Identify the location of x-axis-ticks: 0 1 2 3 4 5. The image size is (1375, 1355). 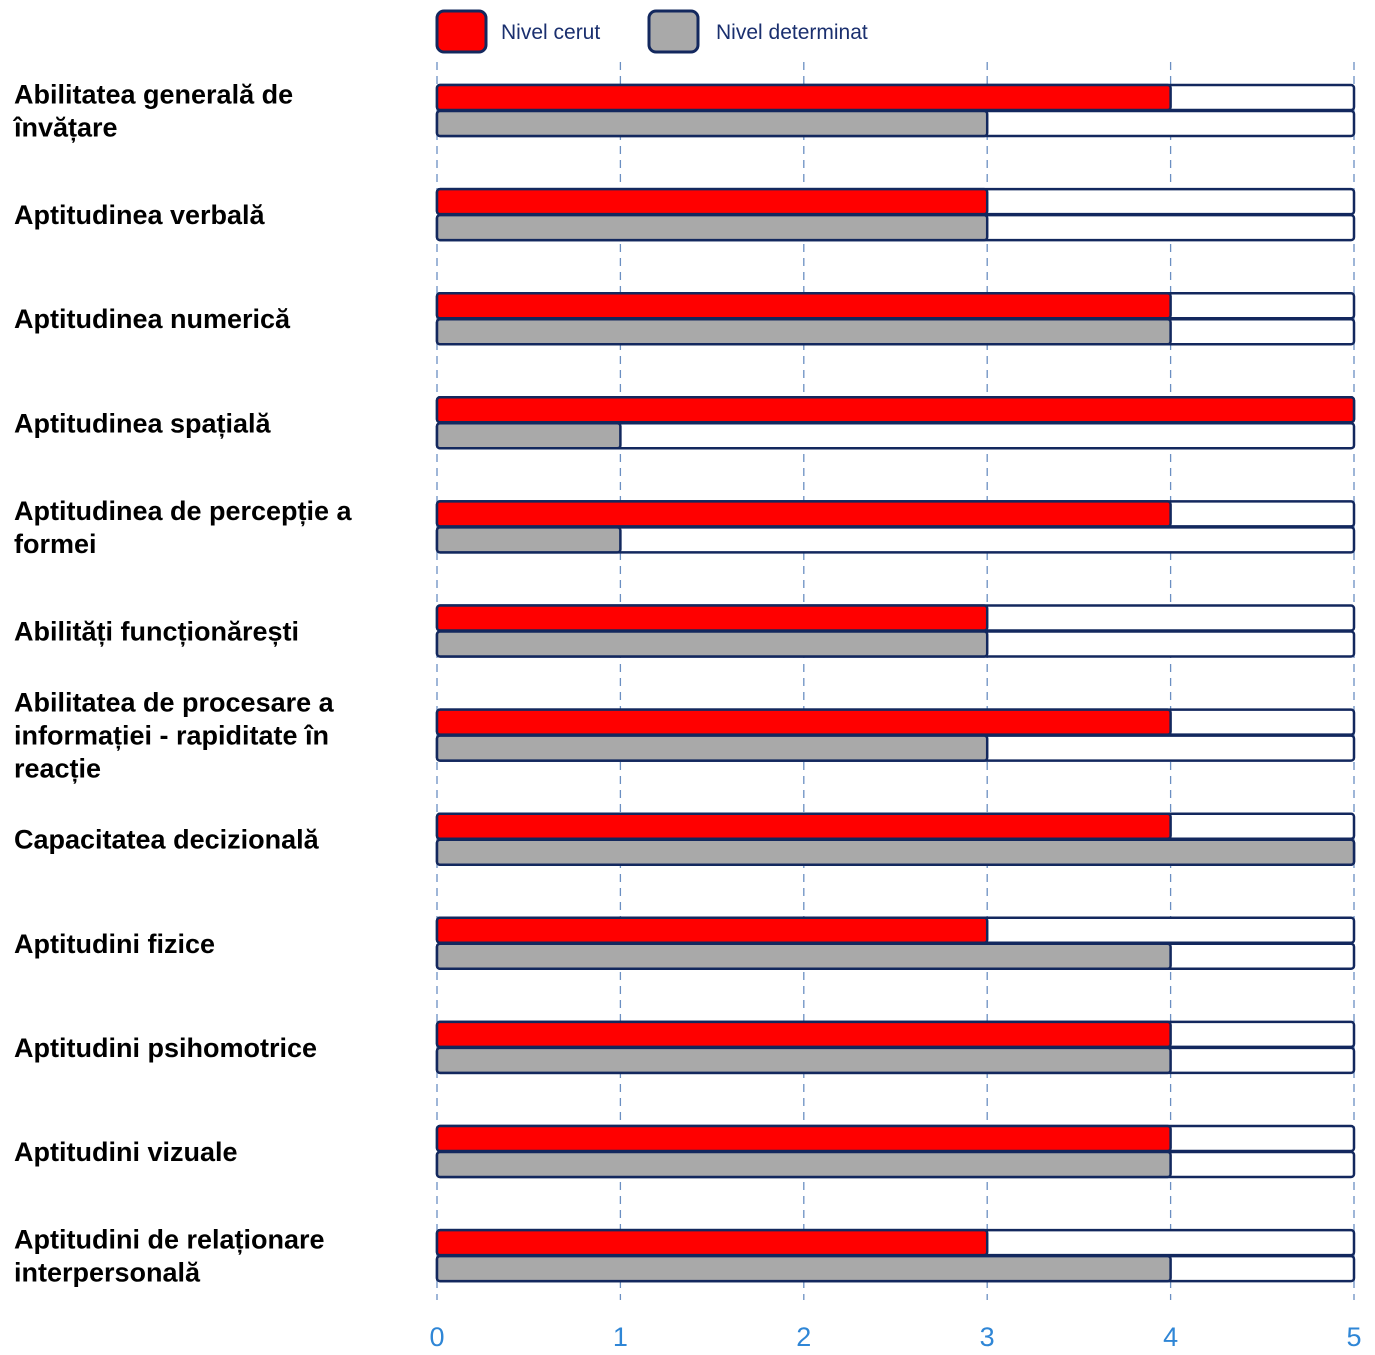
(895, 1337).